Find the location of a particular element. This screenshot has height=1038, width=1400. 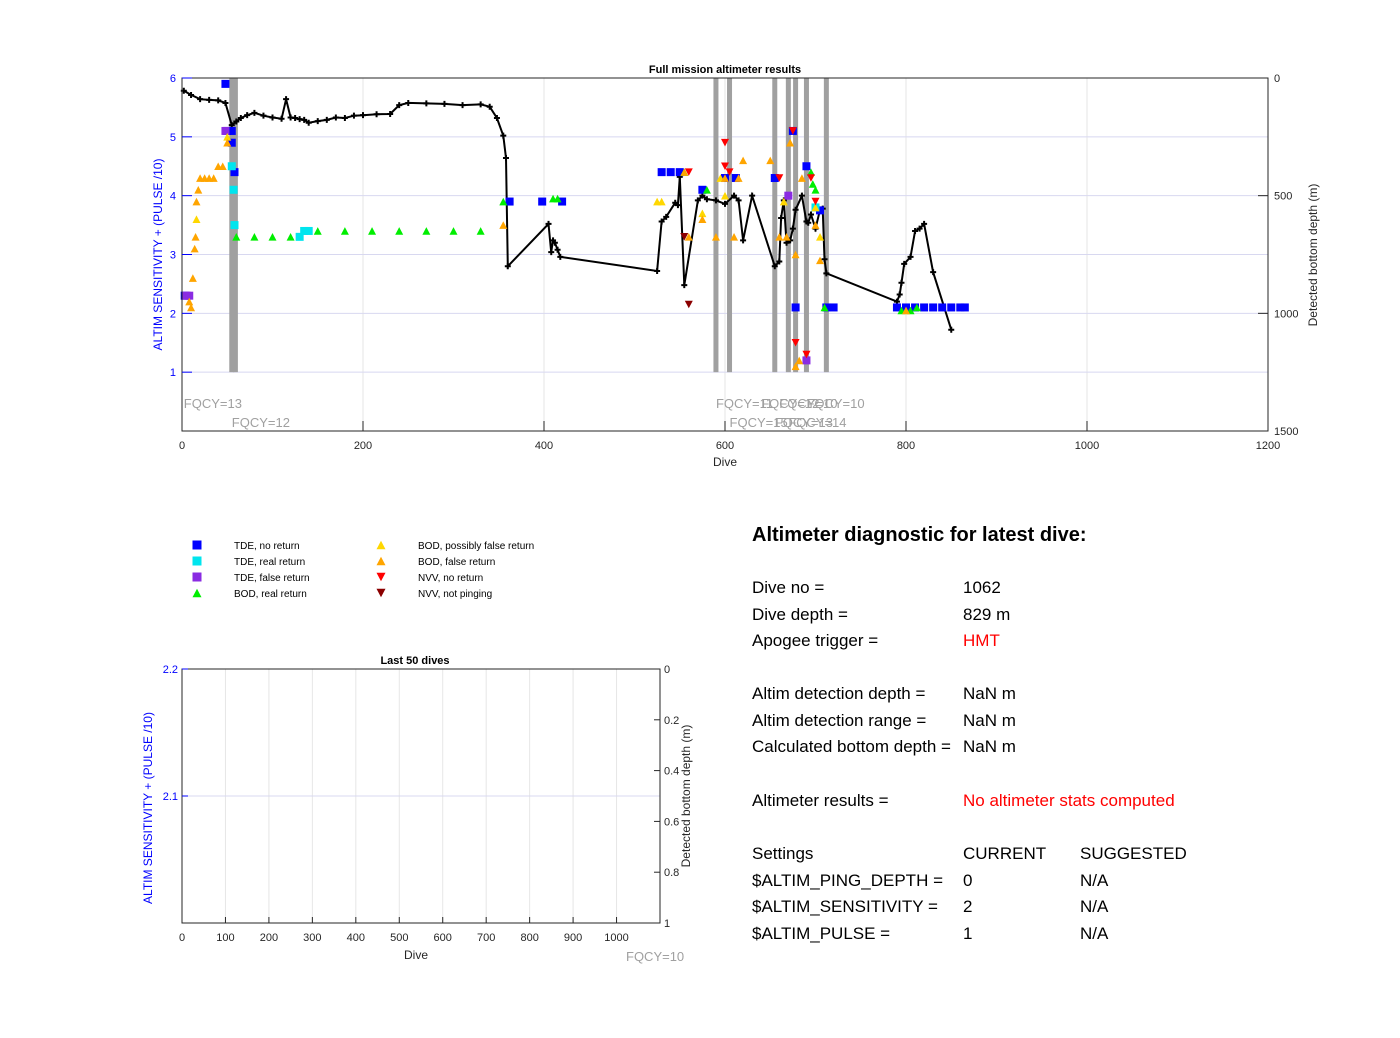

y-tick-label-right: 0.2 is located at coordinates (671, 721).